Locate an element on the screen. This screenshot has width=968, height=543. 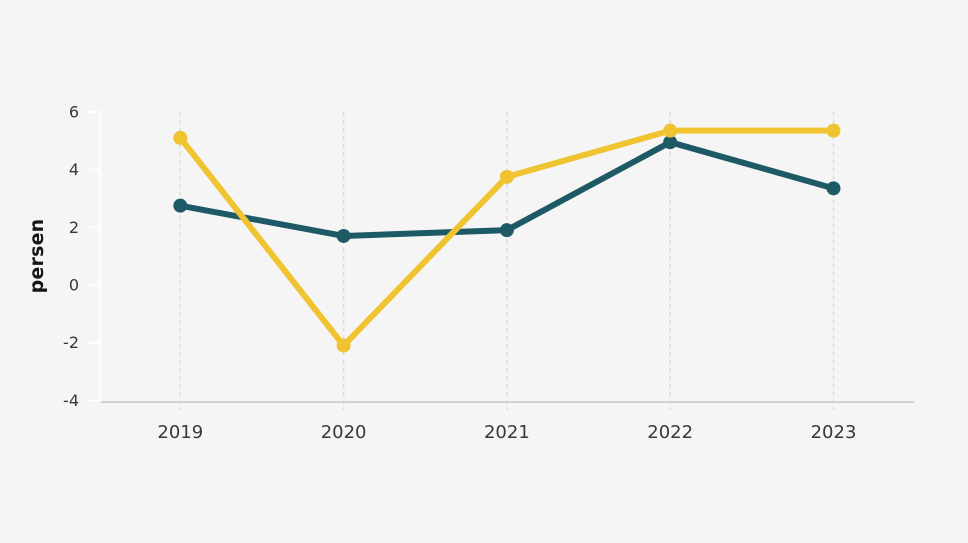
x-tick-label-2019: 2019 is located at coordinates (180, 432).